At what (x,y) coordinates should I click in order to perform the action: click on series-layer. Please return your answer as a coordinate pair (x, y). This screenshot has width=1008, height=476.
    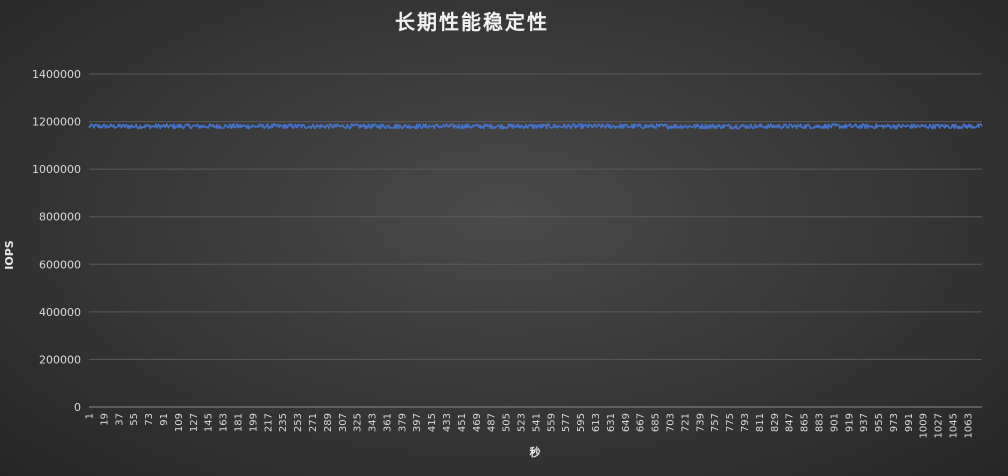
    Looking at the image, I should click on (535, 126).